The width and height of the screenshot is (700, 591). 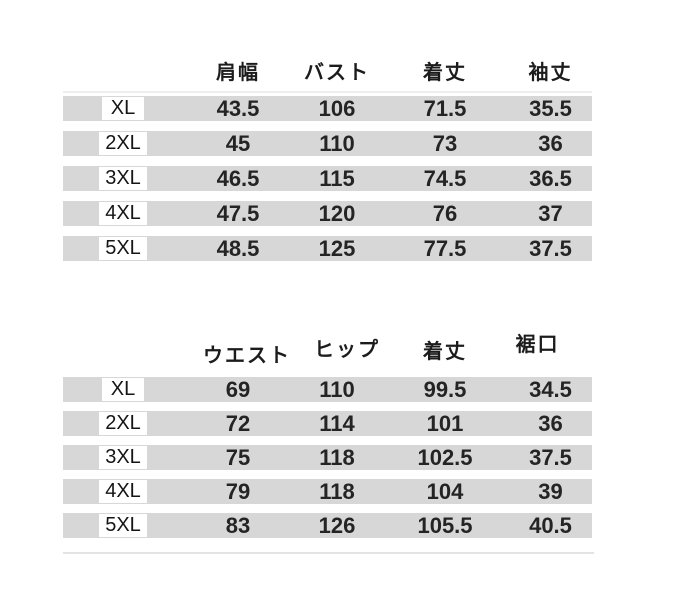 I want to click on table-row-2xl: 2XL 45 110 73 36, so click(x=327, y=143).